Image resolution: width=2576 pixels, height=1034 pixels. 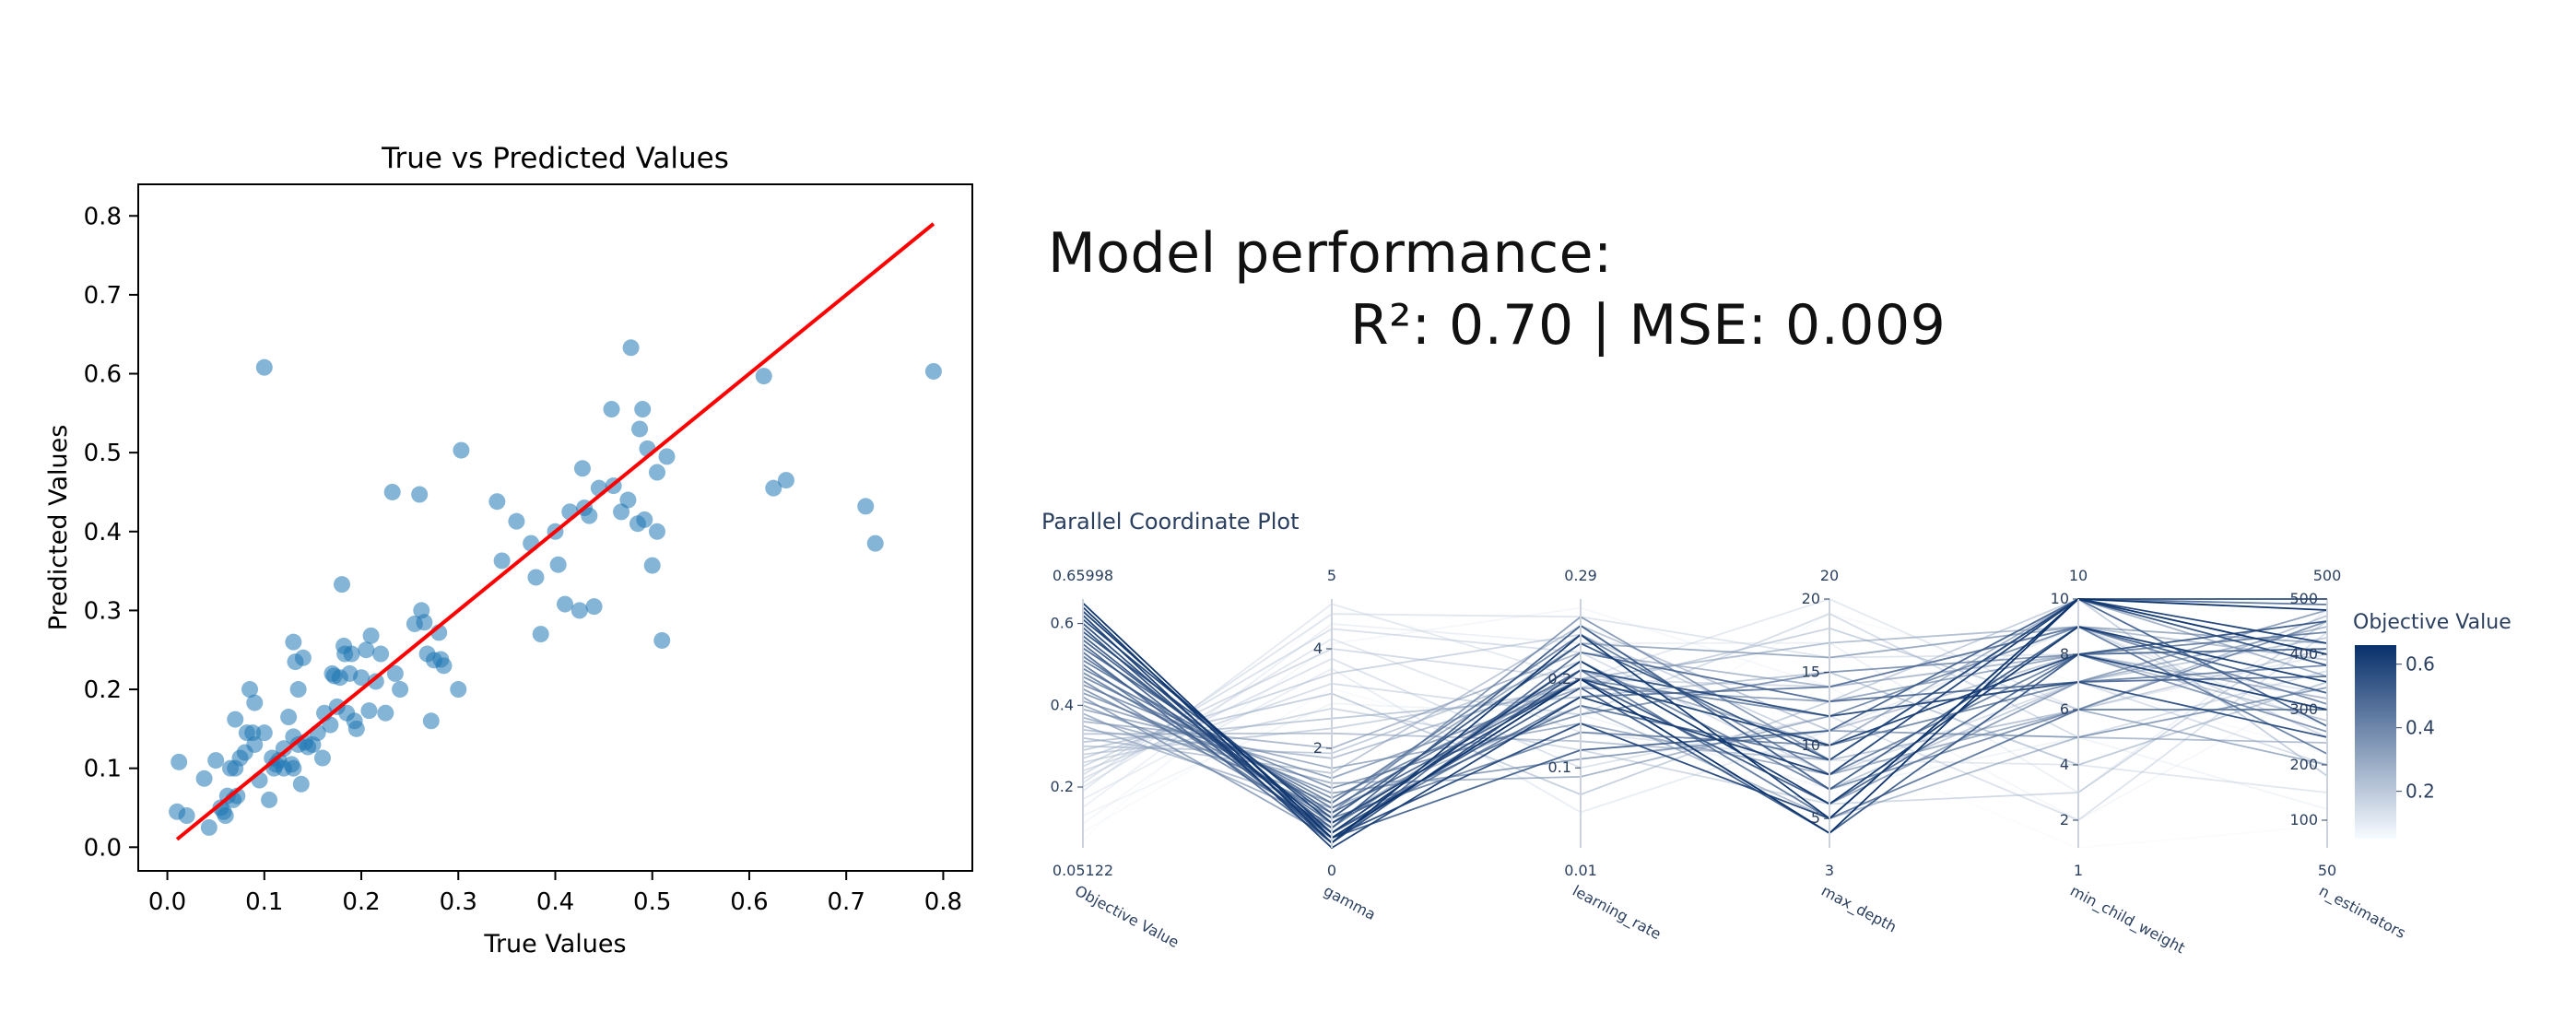 What do you see at coordinates (2327, 575) in the screenshot?
I see `pc-axis-top-label: 500` at bounding box center [2327, 575].